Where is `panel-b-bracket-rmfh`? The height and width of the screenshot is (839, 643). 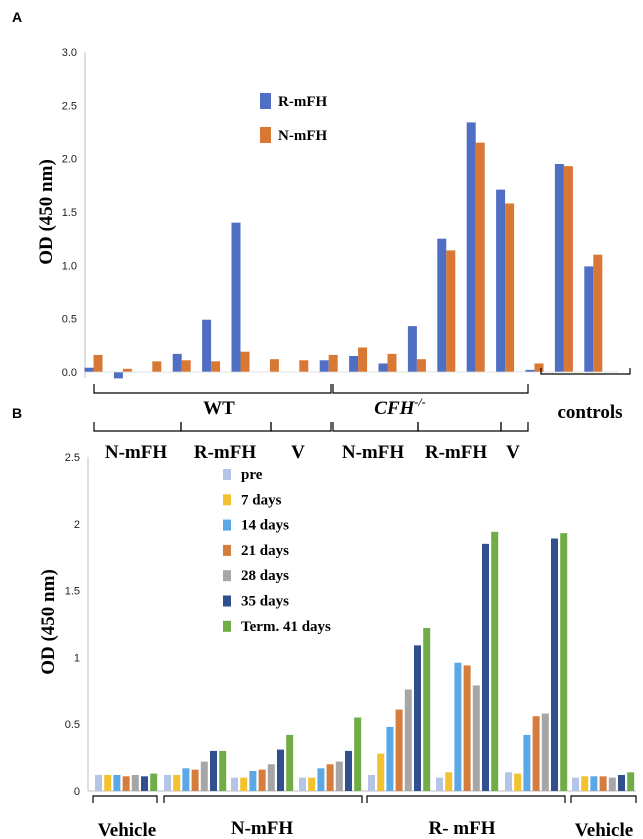 panel-b-bracket-rmfh is located at coordinates (466, 799).